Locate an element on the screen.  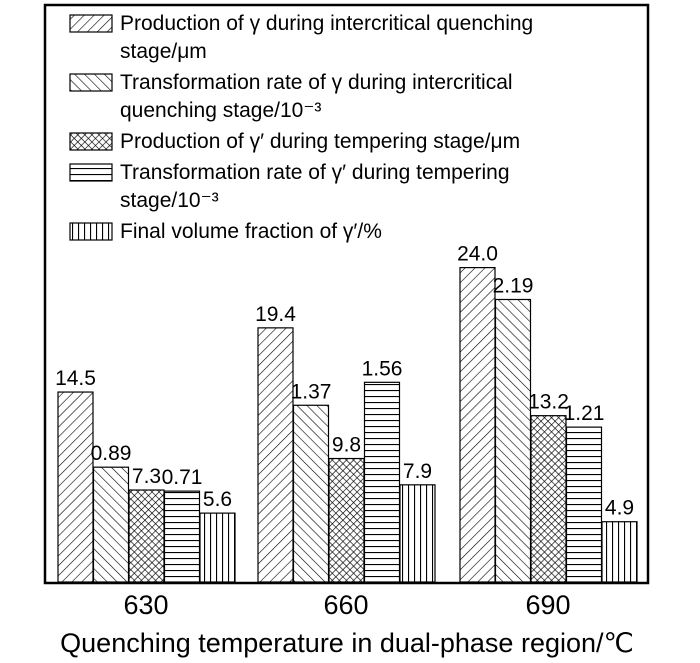
value-label: 5.6 is located at coordinates (217, 499).